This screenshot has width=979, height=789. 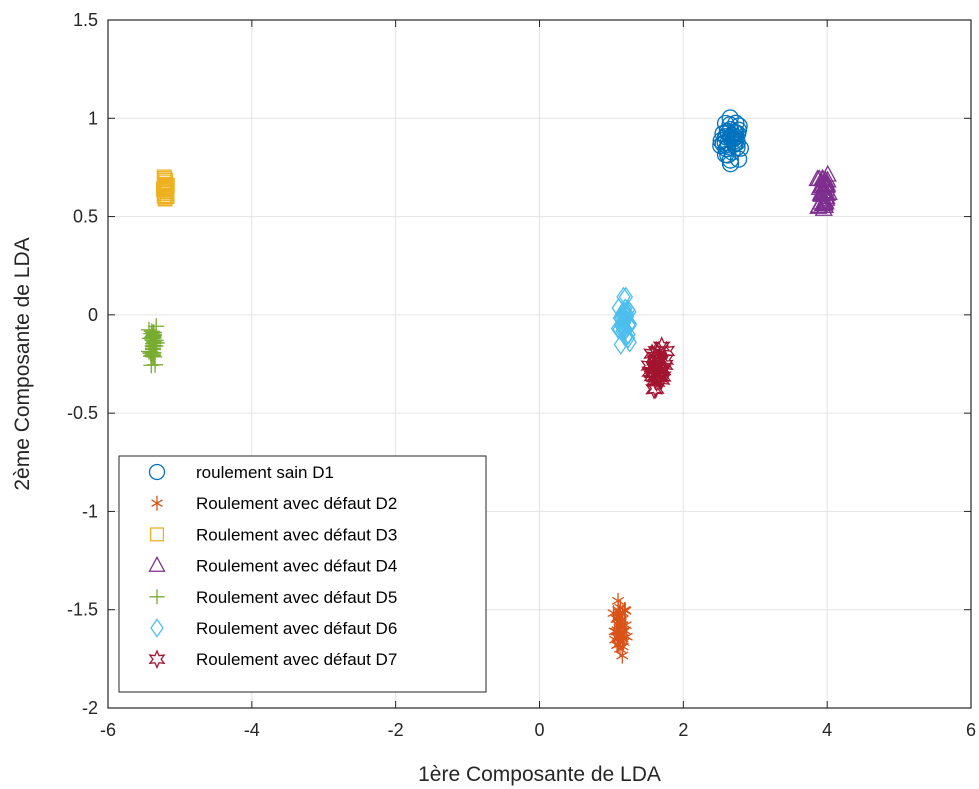 What do you see at coordinates (296, 566) in the screenshot?
I see `legend-label: Roulement avec défaut D4` at bounding box center [296, 566].